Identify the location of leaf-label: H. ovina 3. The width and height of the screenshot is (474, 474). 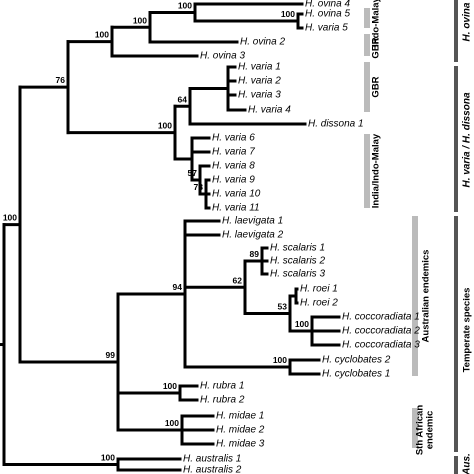
(222, 56).